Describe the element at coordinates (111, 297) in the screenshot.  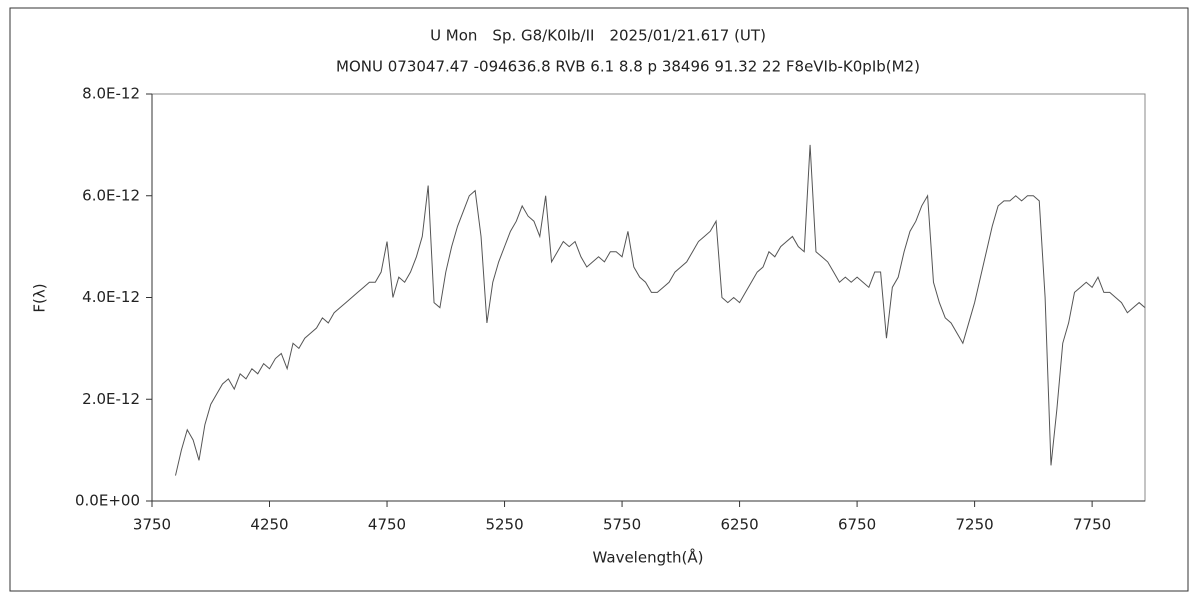
I see `y-tick-label: 4.0E-12` at that location.